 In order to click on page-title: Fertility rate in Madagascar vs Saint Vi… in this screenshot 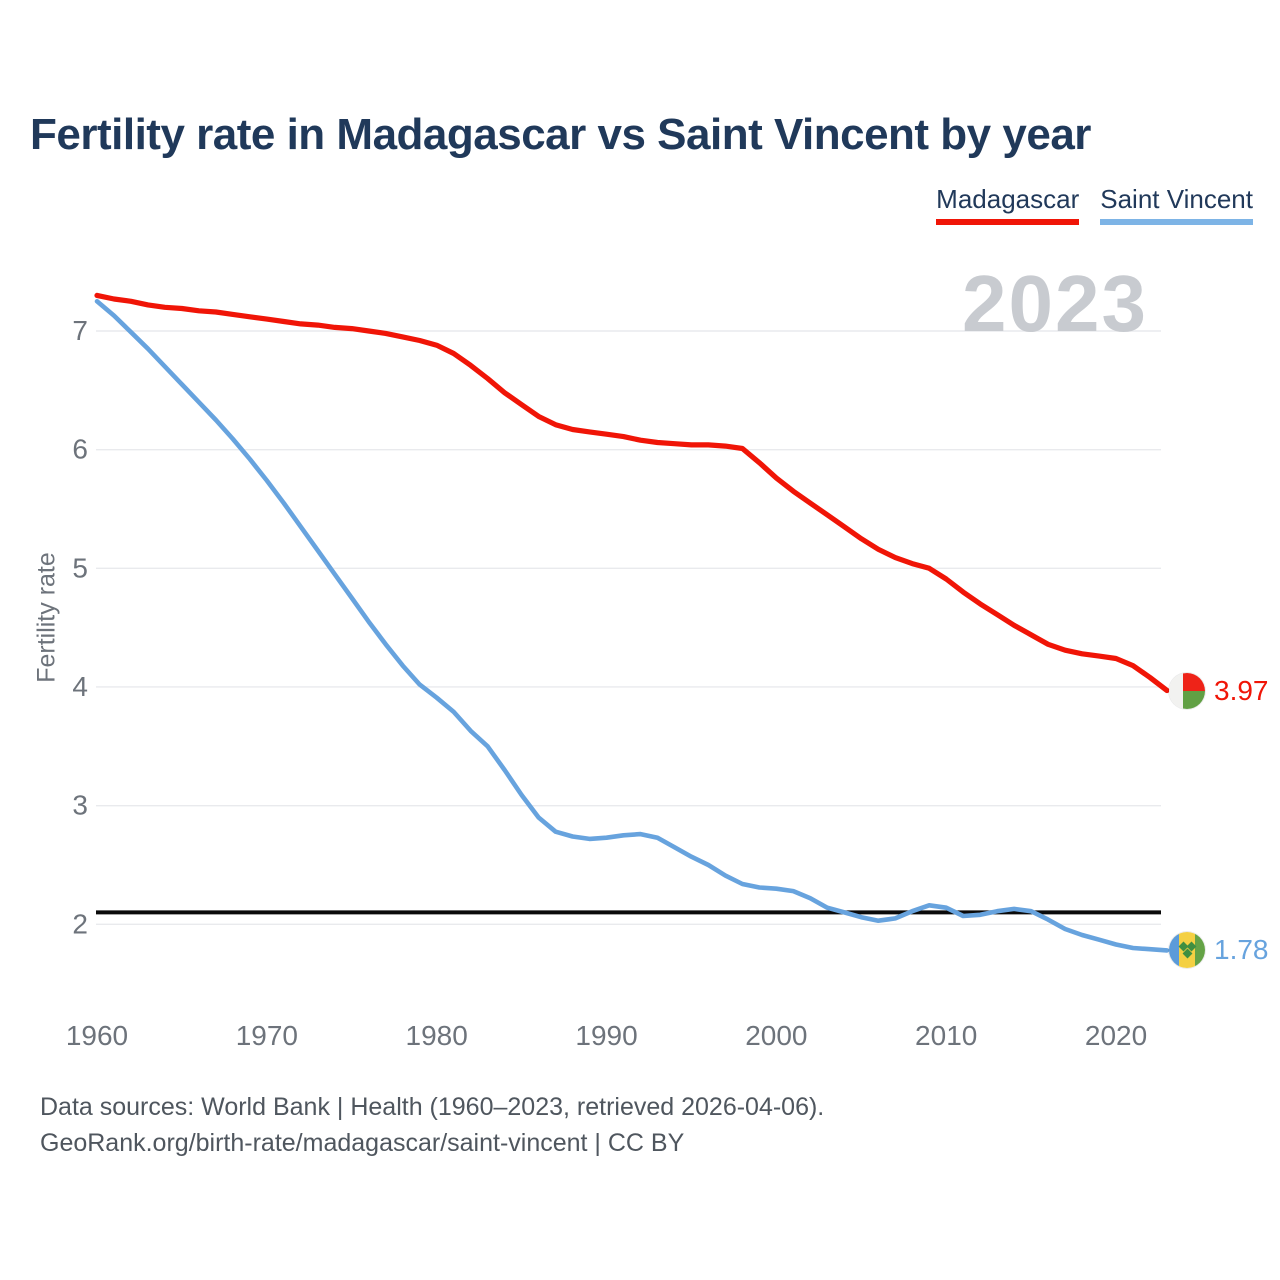, I will do `click(560, 134)`.